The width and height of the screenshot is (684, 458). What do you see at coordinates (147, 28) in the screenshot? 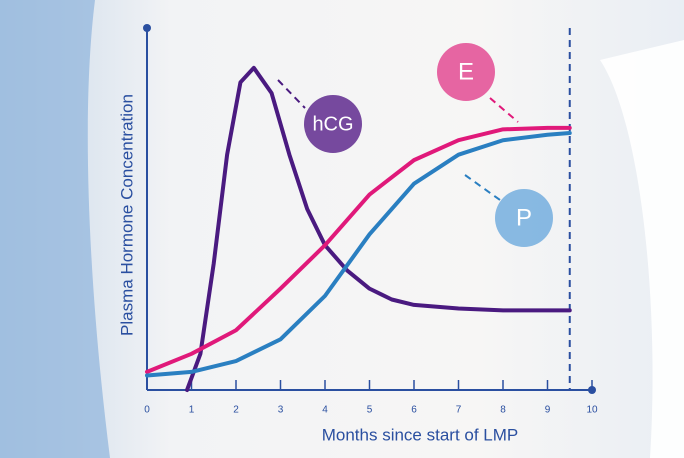
I see `axis-end` at bounding box center [147, 28].